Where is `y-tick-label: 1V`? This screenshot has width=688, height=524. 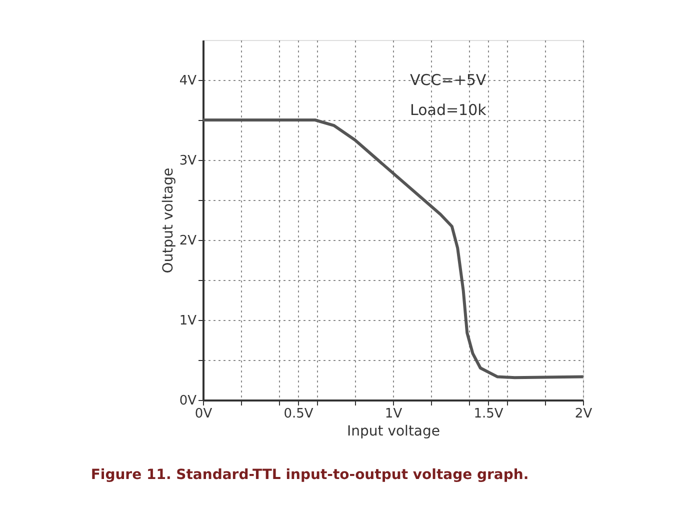
y-tick-label: 1V is located at coordinates (188, 321).